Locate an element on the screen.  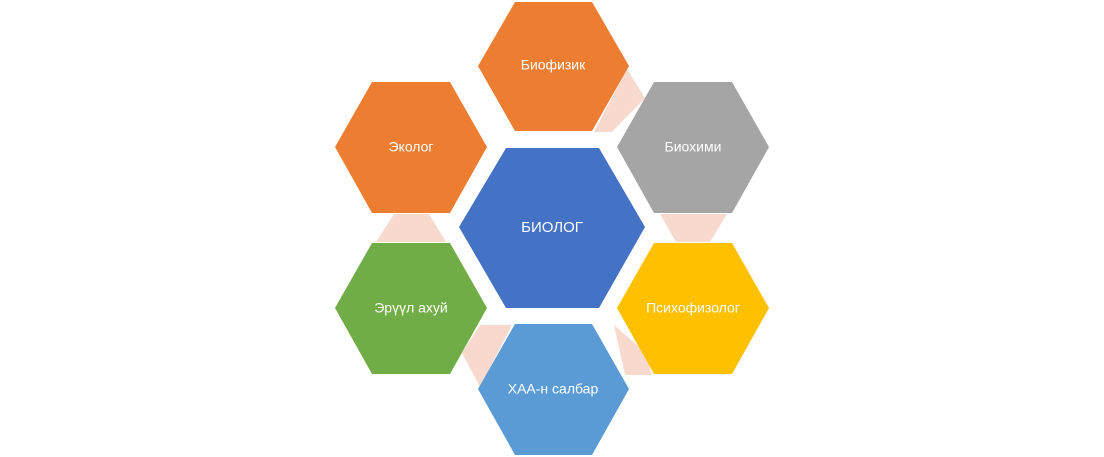
connector-psihofiziolog-haa is located at coordinates (633, 350).